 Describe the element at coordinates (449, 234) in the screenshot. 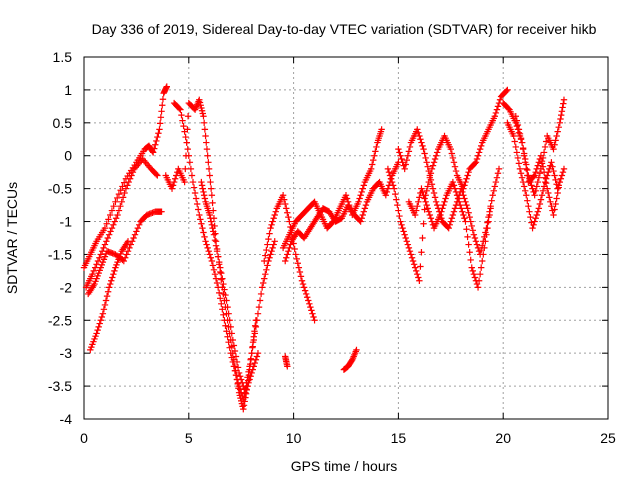

I see `series-track-o` at that location.